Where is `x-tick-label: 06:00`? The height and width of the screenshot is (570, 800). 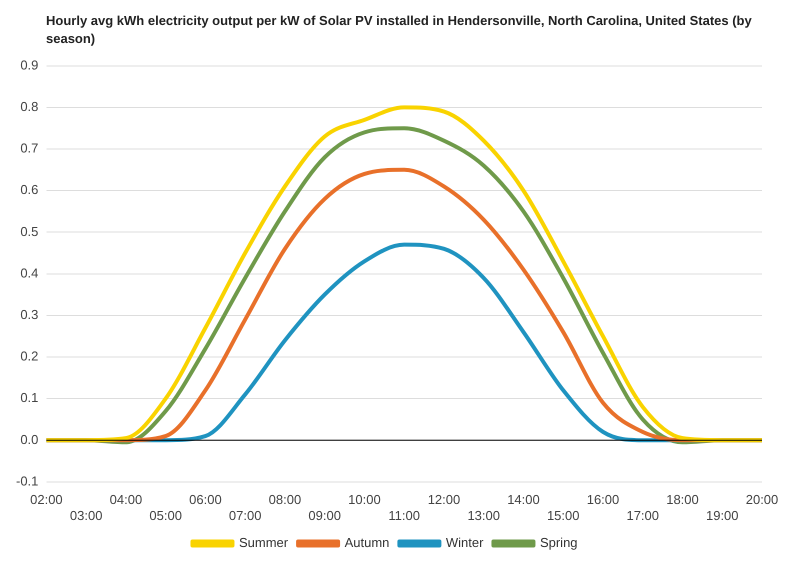
x-tick-label: 06:00 is located at coordinates (205, 500).